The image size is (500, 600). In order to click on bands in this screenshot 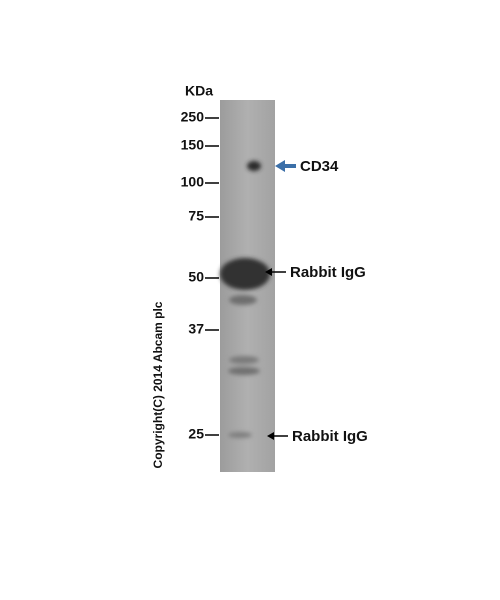, I will do `click(245, 299)`.